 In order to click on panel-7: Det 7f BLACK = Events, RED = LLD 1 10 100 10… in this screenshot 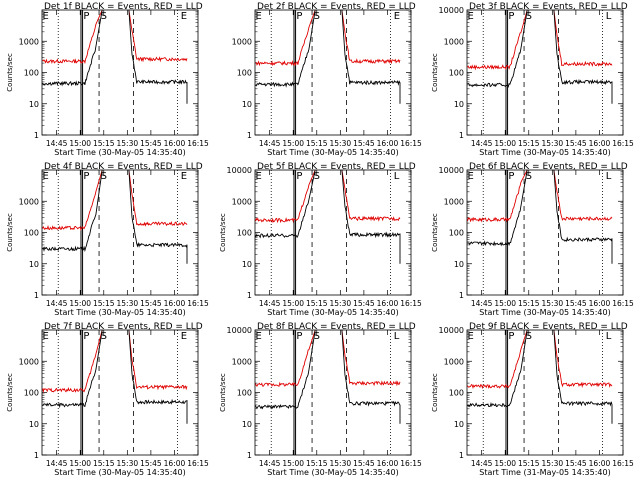, I will do `click(107, 399)`.